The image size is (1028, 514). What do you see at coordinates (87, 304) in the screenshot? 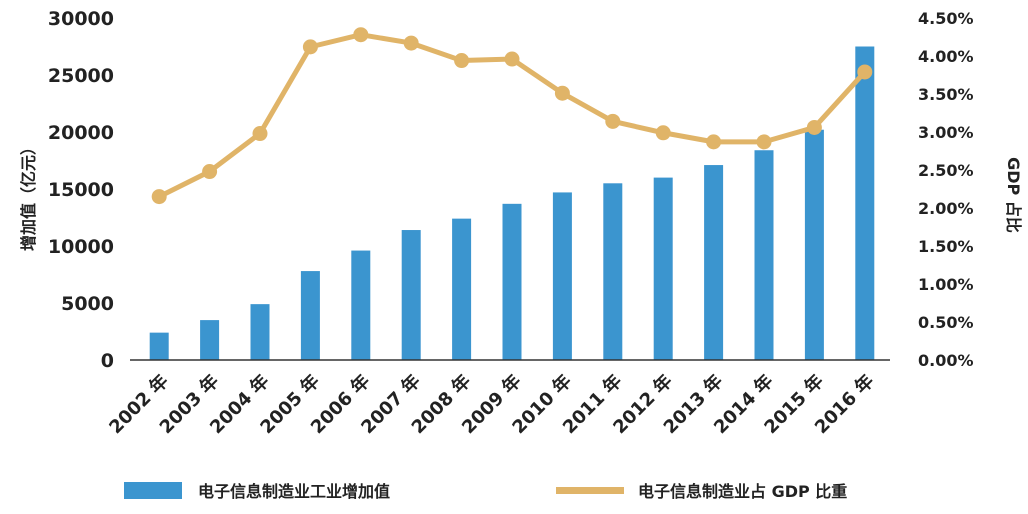
I see `y-tick-label-left: 5000` at bounding box center [87, 304].